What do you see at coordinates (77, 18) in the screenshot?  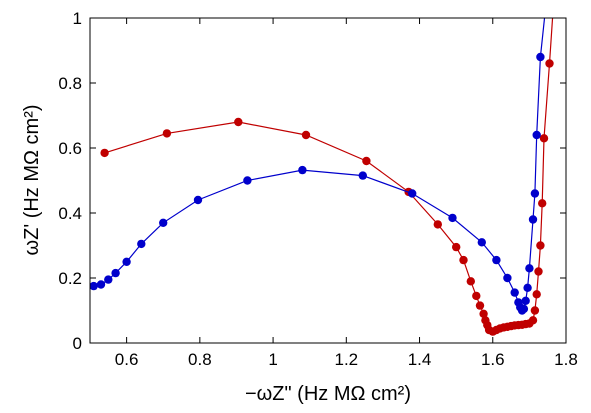 I see `y-tick-label: 1` at bounding box center [77, 18].